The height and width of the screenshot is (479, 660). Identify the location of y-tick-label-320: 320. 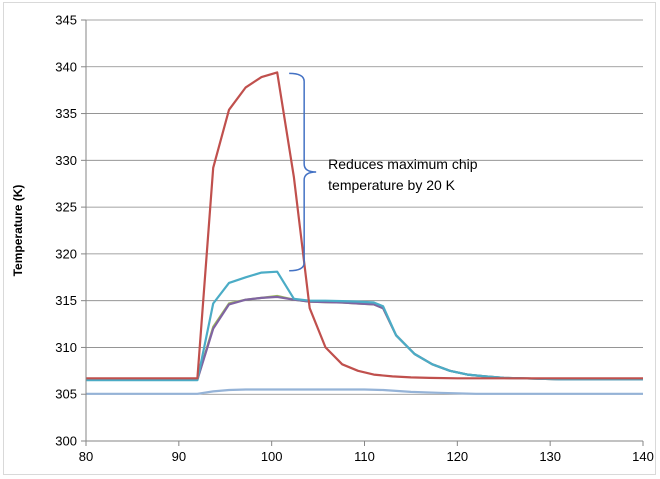
(66, 253).